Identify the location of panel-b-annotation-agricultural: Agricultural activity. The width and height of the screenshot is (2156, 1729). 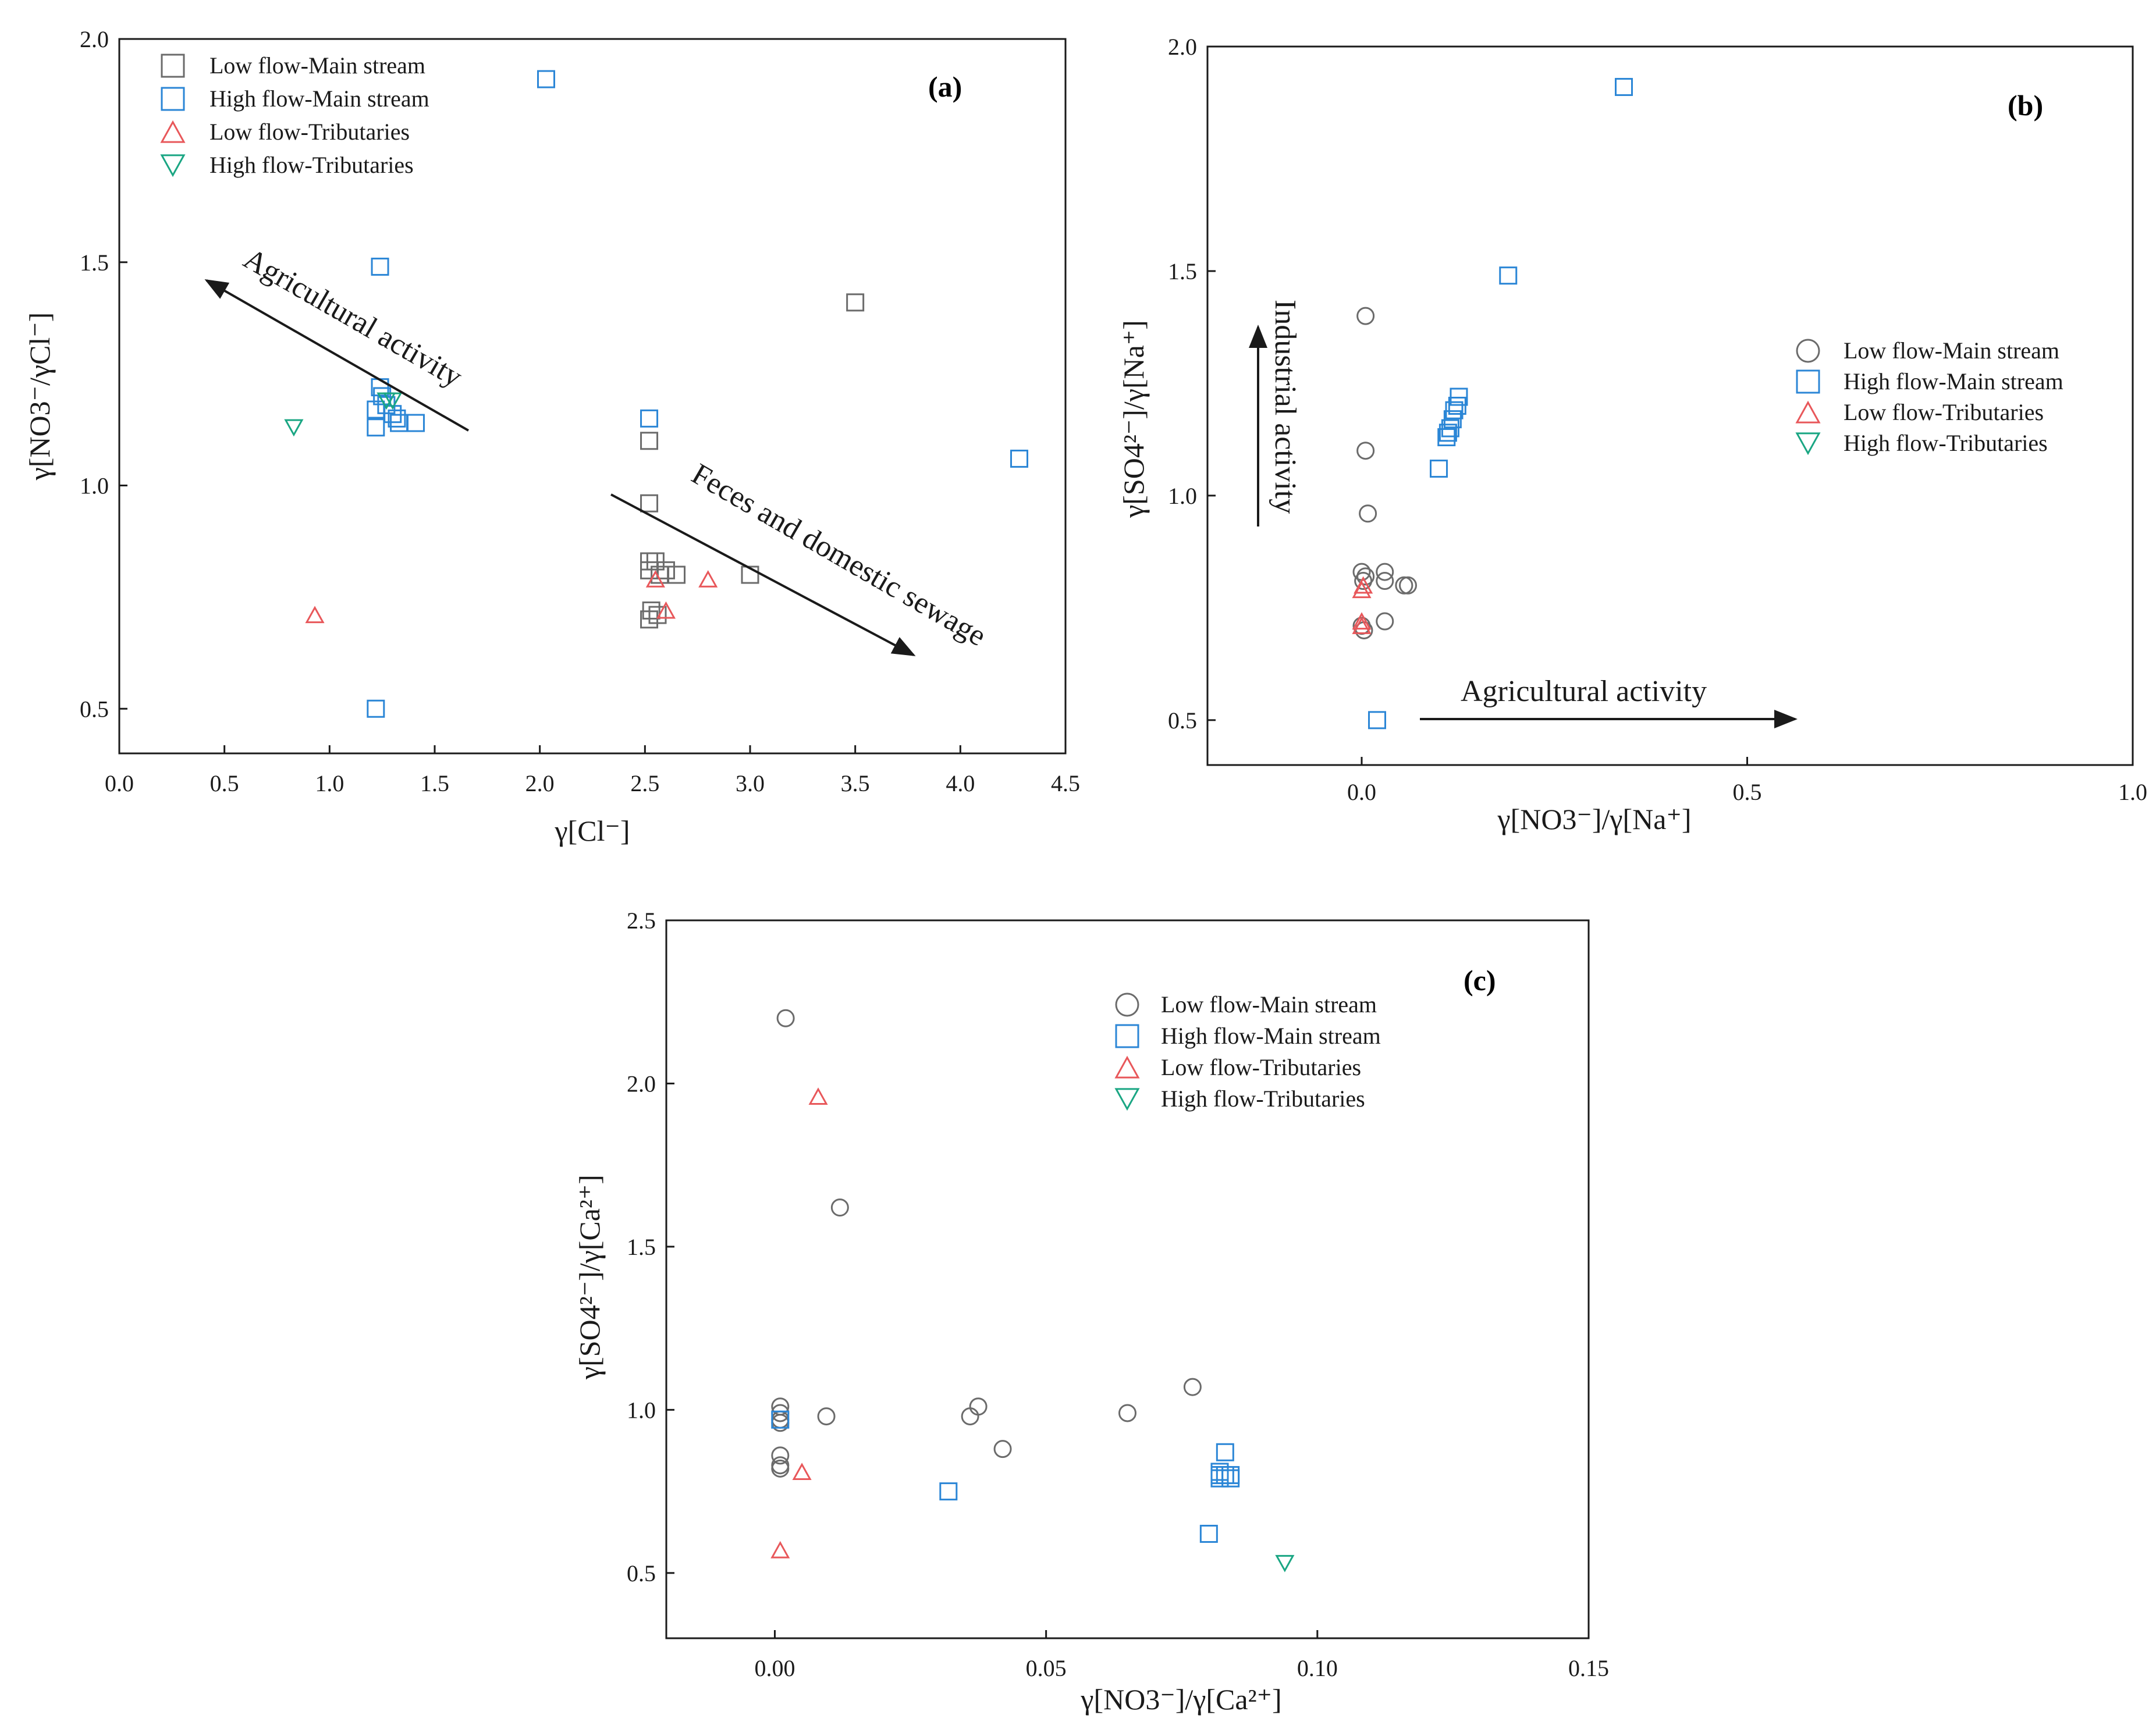
(1584, 691).